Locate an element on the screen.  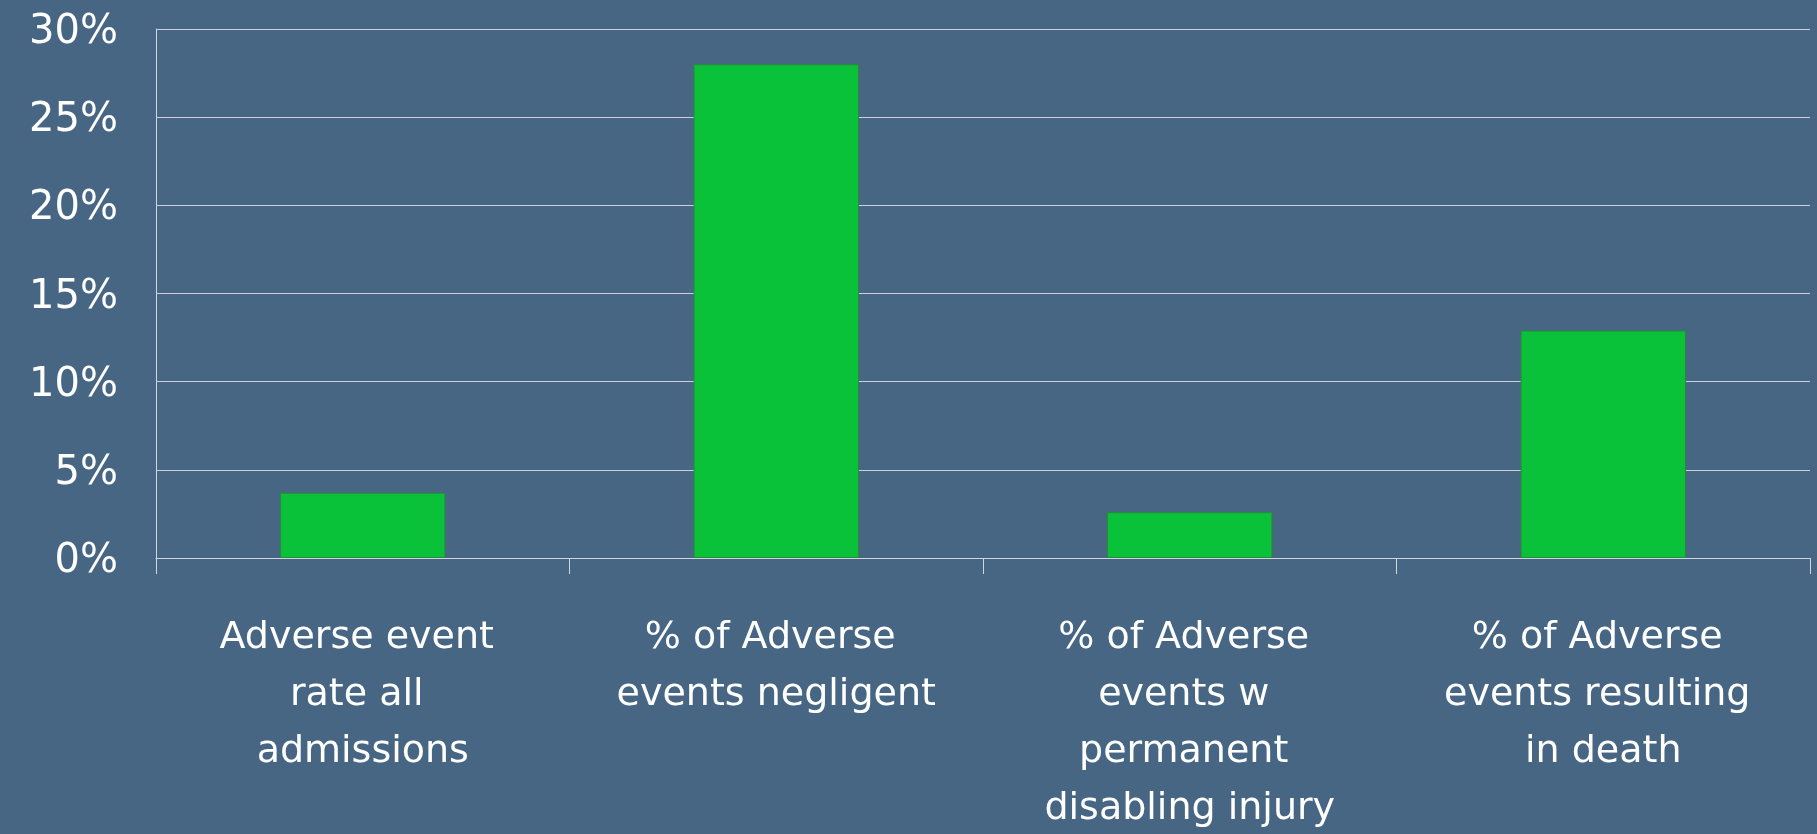
y-tick-label: 15% is located at coordinates (73, 293).